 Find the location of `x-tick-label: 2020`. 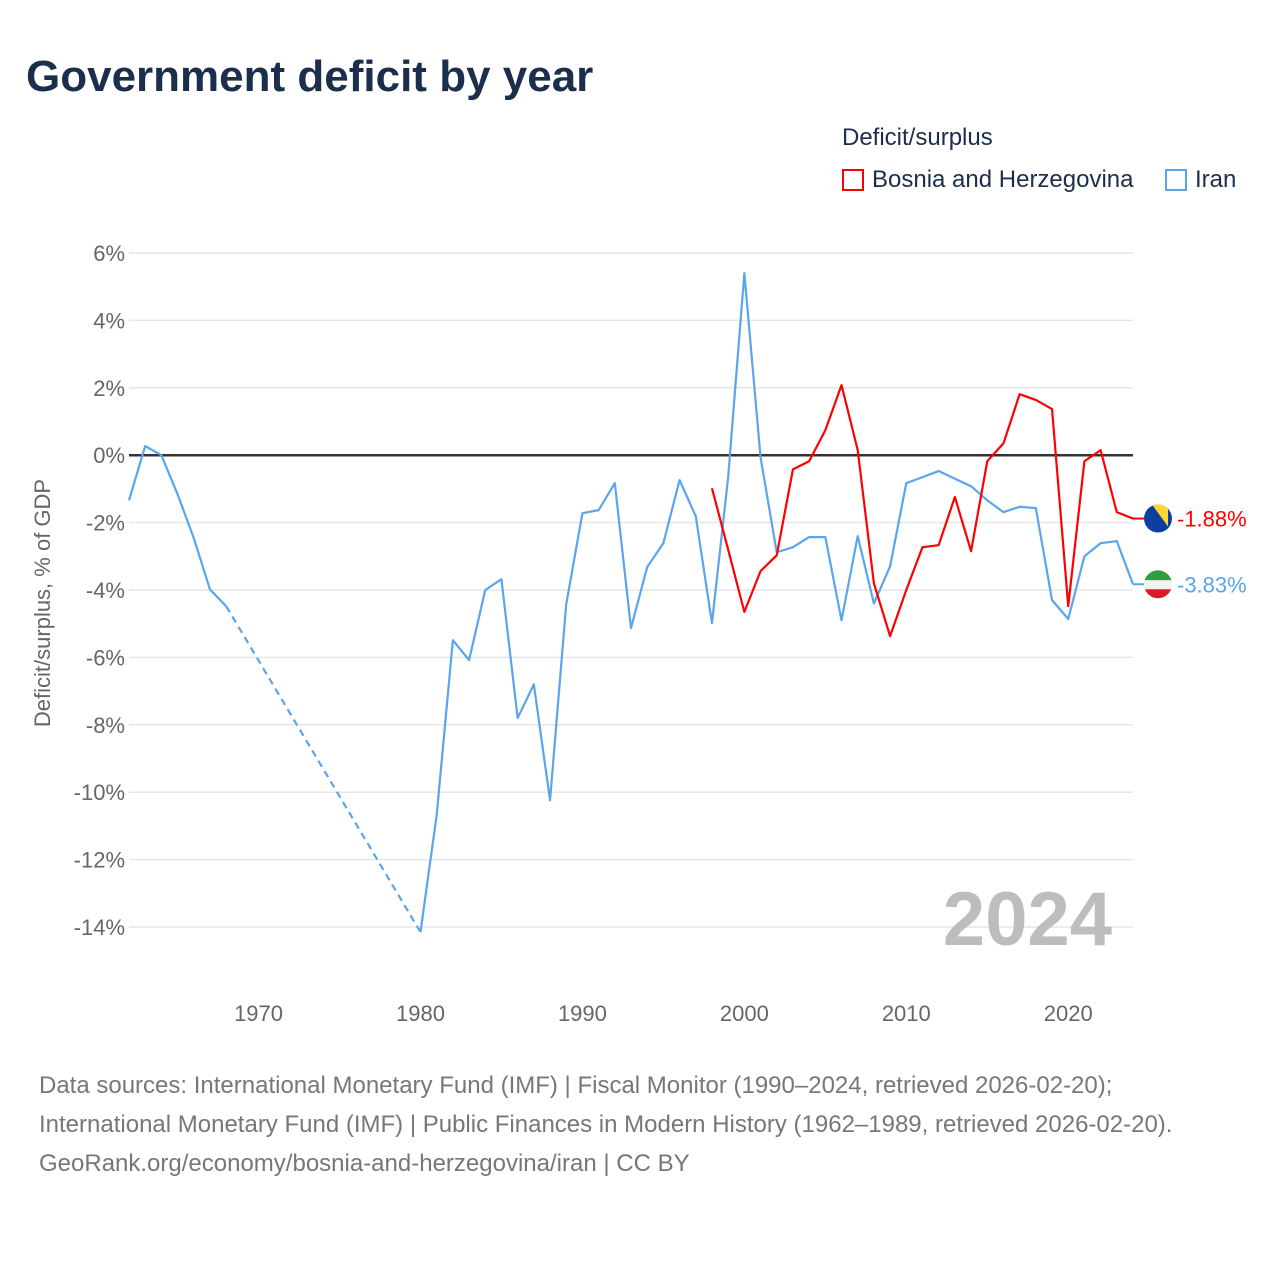

x-tick-label: 2020 is located at coordinates (1068, 1013).